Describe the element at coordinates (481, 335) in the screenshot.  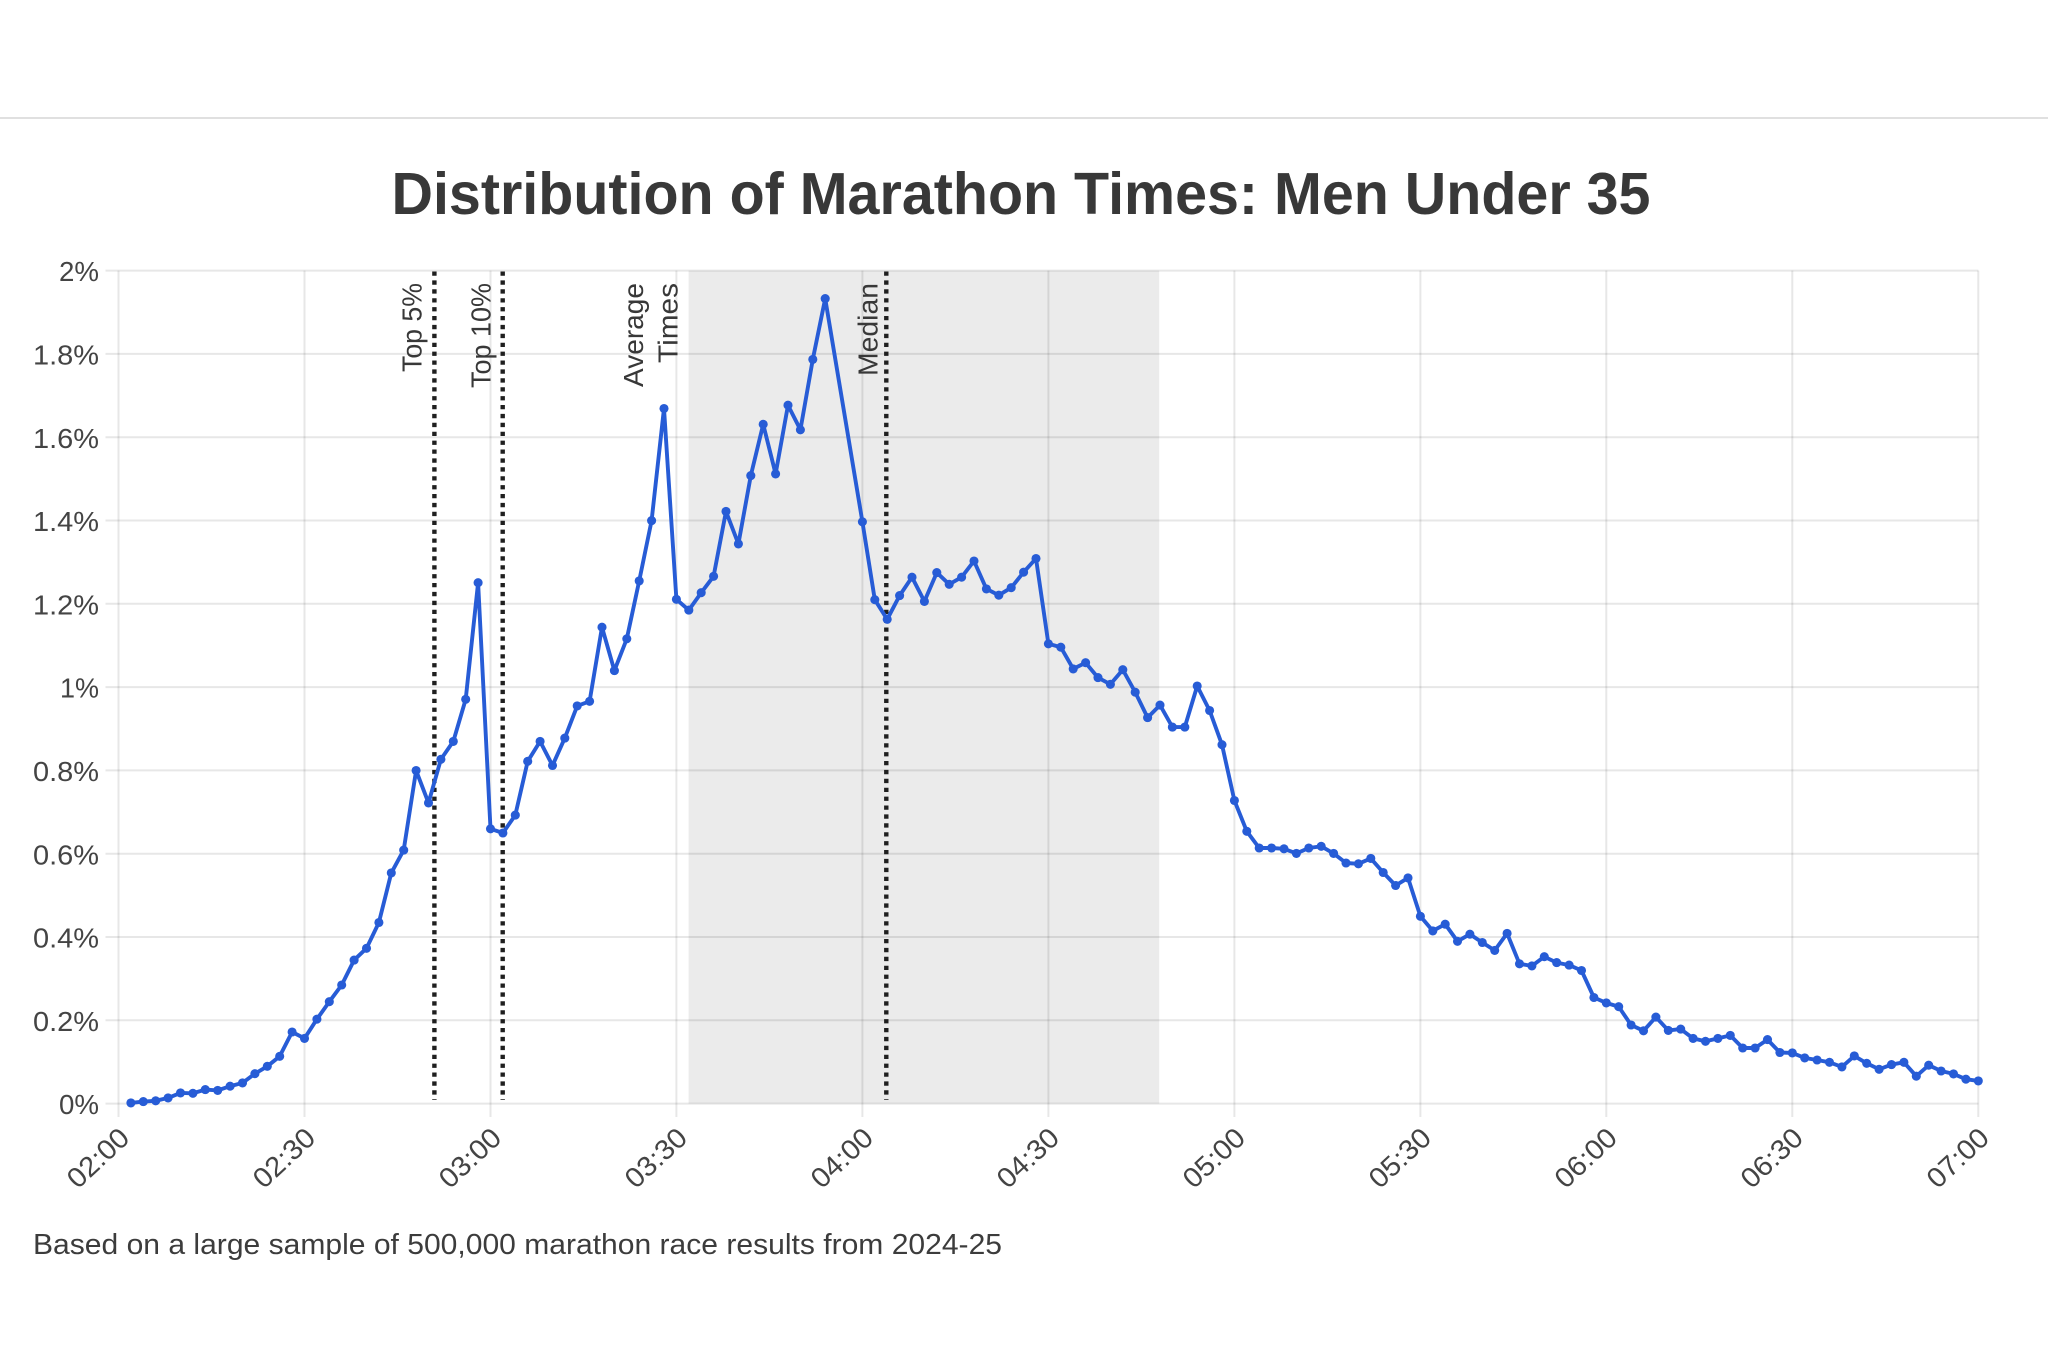
I see `svg-text: Top 10%` at that location.